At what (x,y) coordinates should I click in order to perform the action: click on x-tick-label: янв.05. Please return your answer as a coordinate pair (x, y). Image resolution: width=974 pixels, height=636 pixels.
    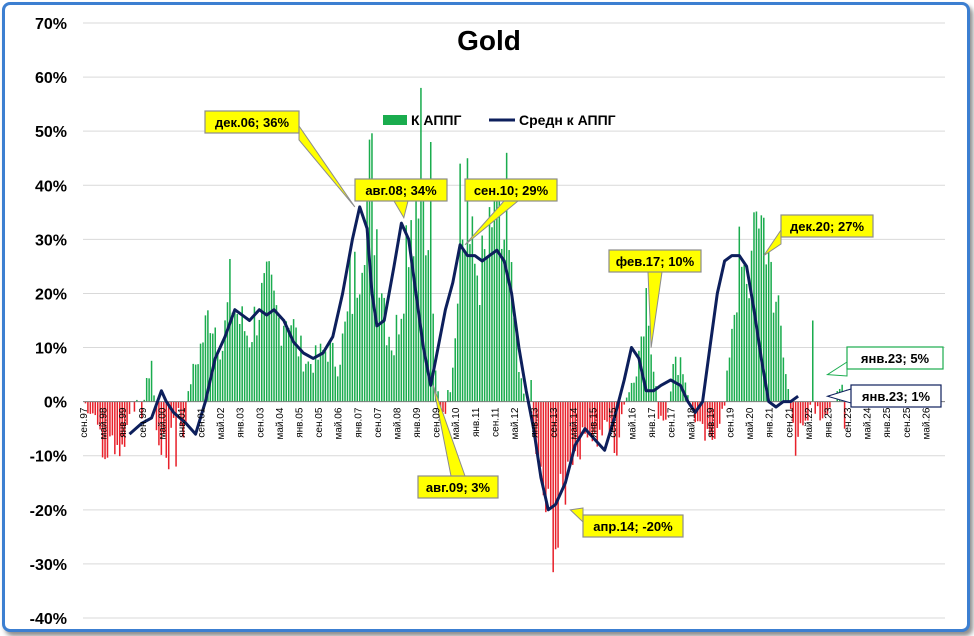
    Looking at the image, I should click on (300, 422).